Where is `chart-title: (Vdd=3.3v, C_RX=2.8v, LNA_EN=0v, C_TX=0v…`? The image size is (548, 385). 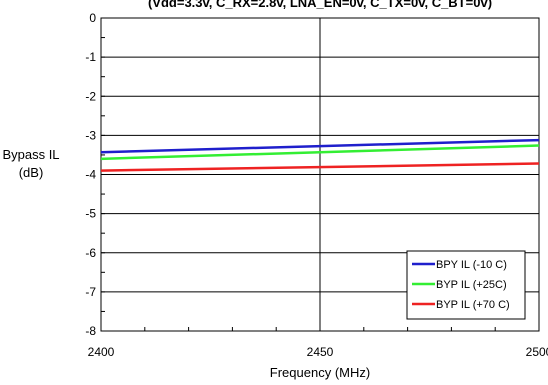
chart-title: (Vdd=3.3v, C_RX=2.8v, LNA_EN=0v, C_TX=0v… is located at coordinates (320, 5).